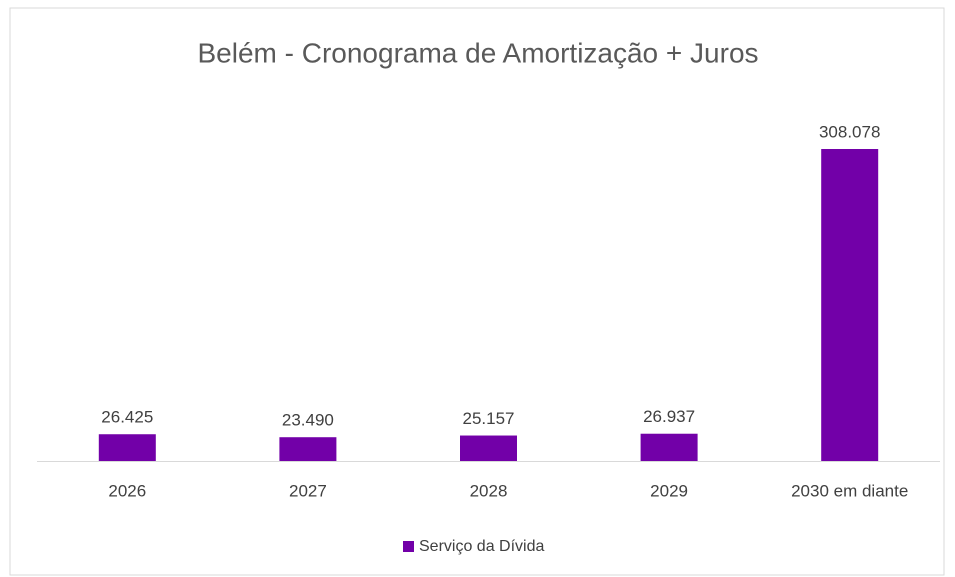 The height and width of the screenshot is (577, 955). What do you see at coordinates (849, 490) in the screenshot?
I see `x-tick-label: 2030 em diante` at bounding box center [849, 490].